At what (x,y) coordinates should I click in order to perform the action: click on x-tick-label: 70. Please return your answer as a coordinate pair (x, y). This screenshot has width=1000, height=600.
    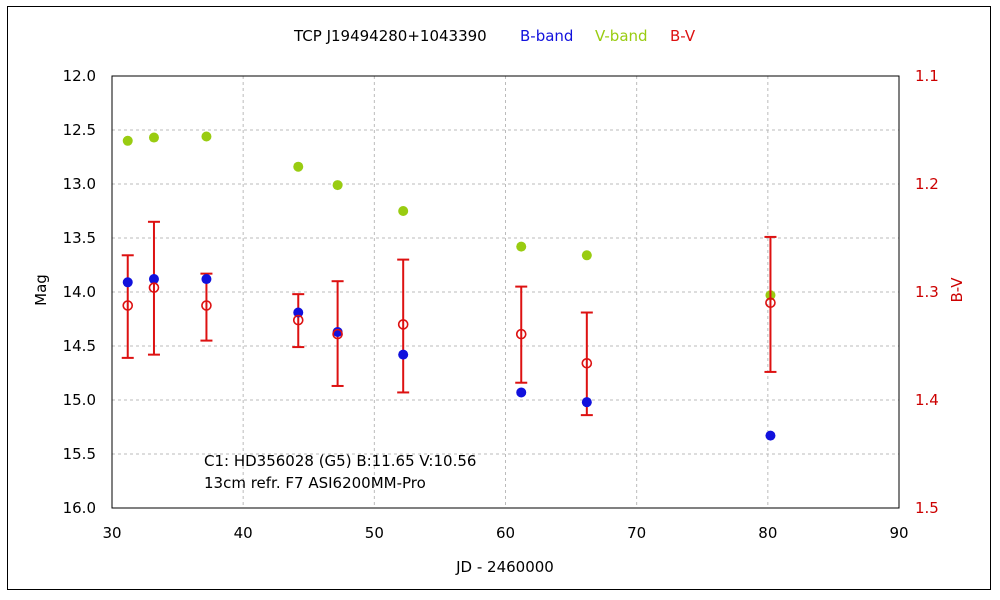
    Looking at the image, I should click on (636, 533).